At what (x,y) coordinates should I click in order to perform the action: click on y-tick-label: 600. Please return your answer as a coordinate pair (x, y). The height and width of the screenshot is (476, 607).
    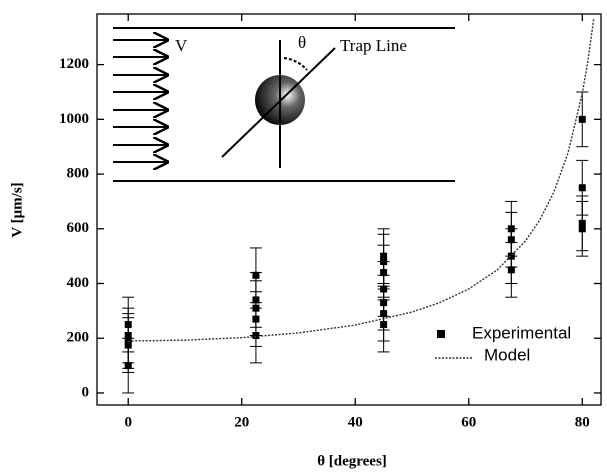
    Looking at the image, I should click on (78, 228).